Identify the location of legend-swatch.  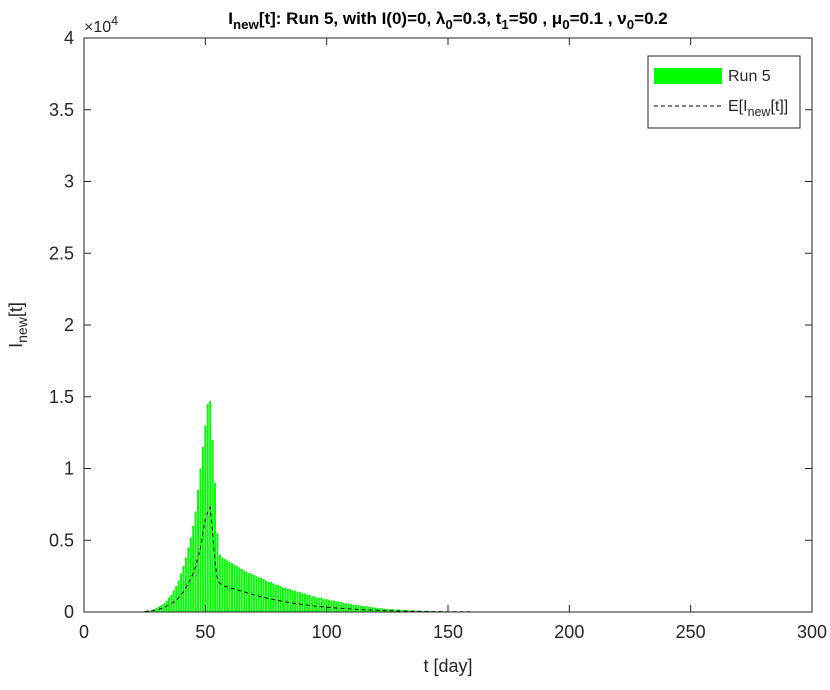
(688, 76).